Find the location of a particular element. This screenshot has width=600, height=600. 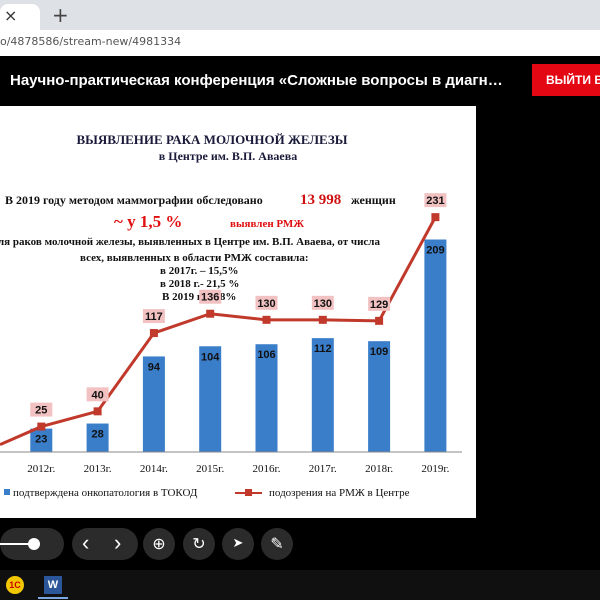

line-value-label: 40 is located at coordinates (97, 395).